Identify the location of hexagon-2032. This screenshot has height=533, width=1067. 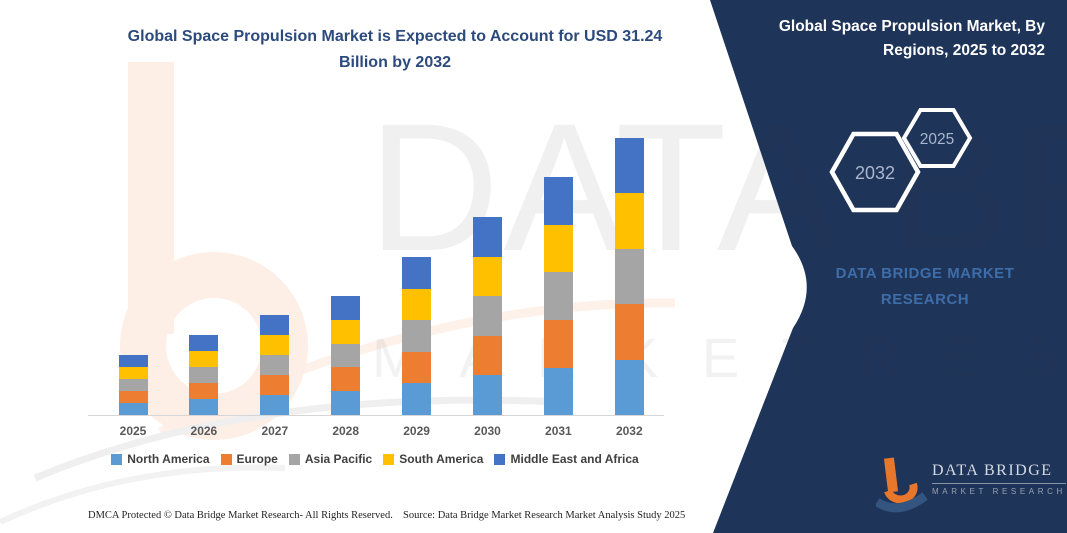
(875, 172).